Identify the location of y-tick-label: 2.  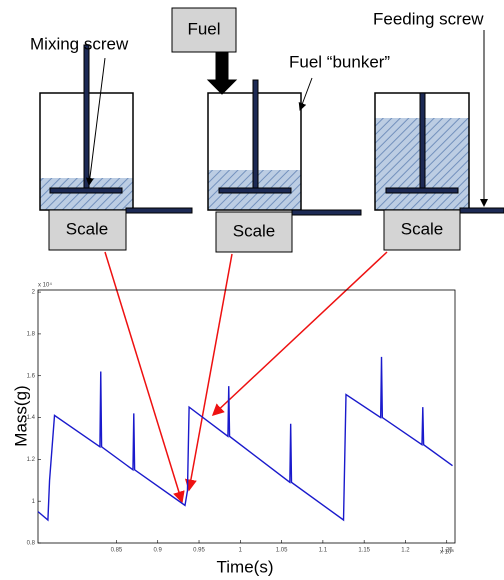
(34, 293).